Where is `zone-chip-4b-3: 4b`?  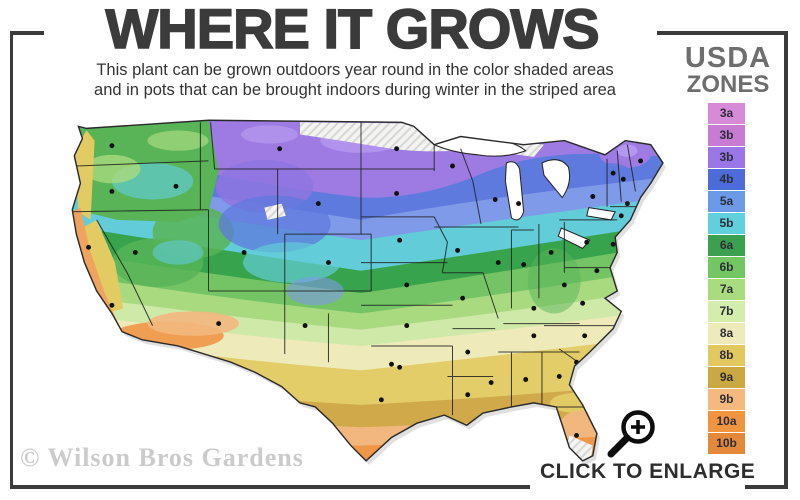
zone-chip-4b-3: 4b is located at coordinates (726, 179).